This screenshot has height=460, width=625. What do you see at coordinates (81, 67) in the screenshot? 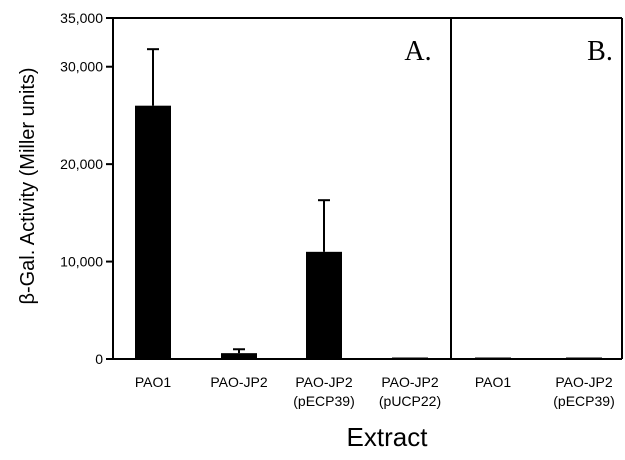
I see `y-tick-label: 30,000` at bounding box center [81, 67].